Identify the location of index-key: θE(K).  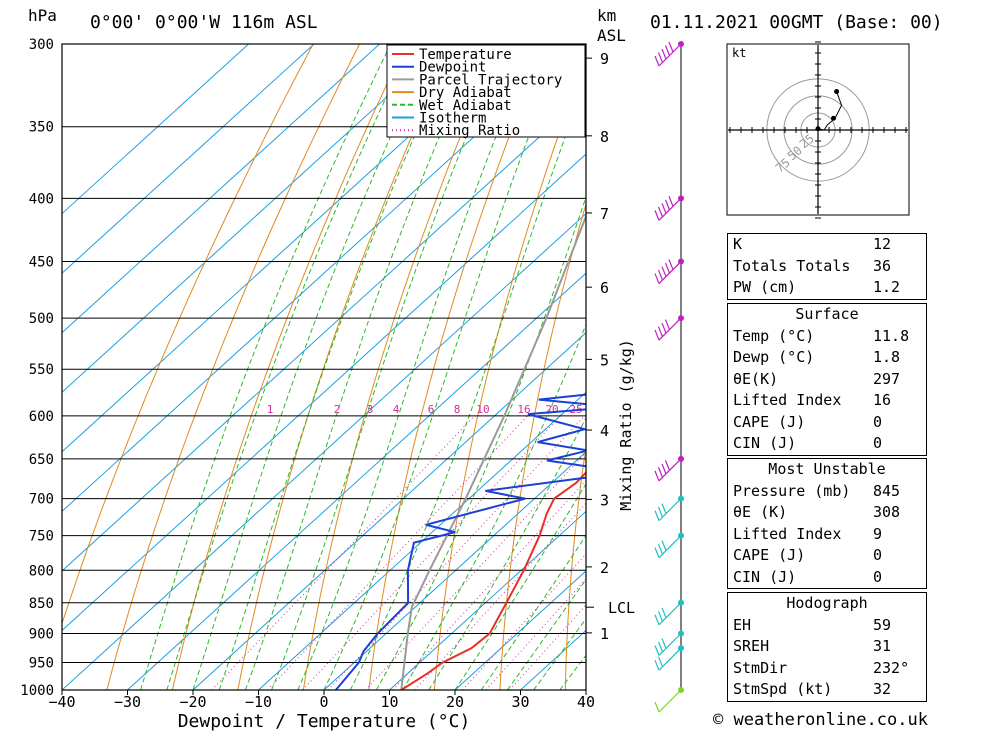
(755, 380).